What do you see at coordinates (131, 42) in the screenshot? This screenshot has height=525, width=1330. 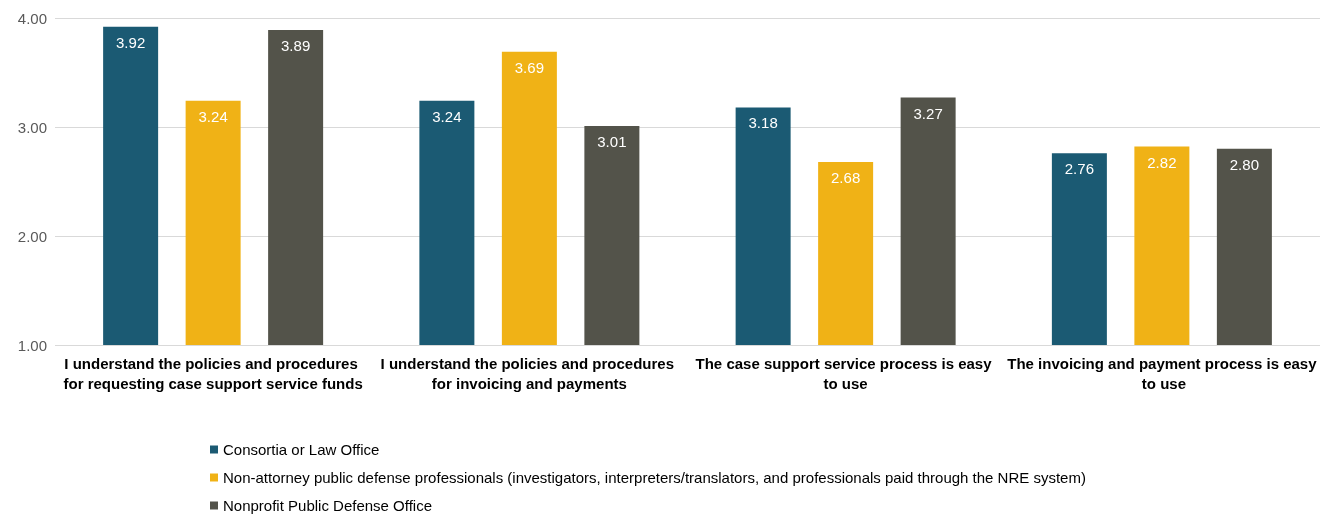 I see `data-label: 3.92` at bounding box center [131, 42].